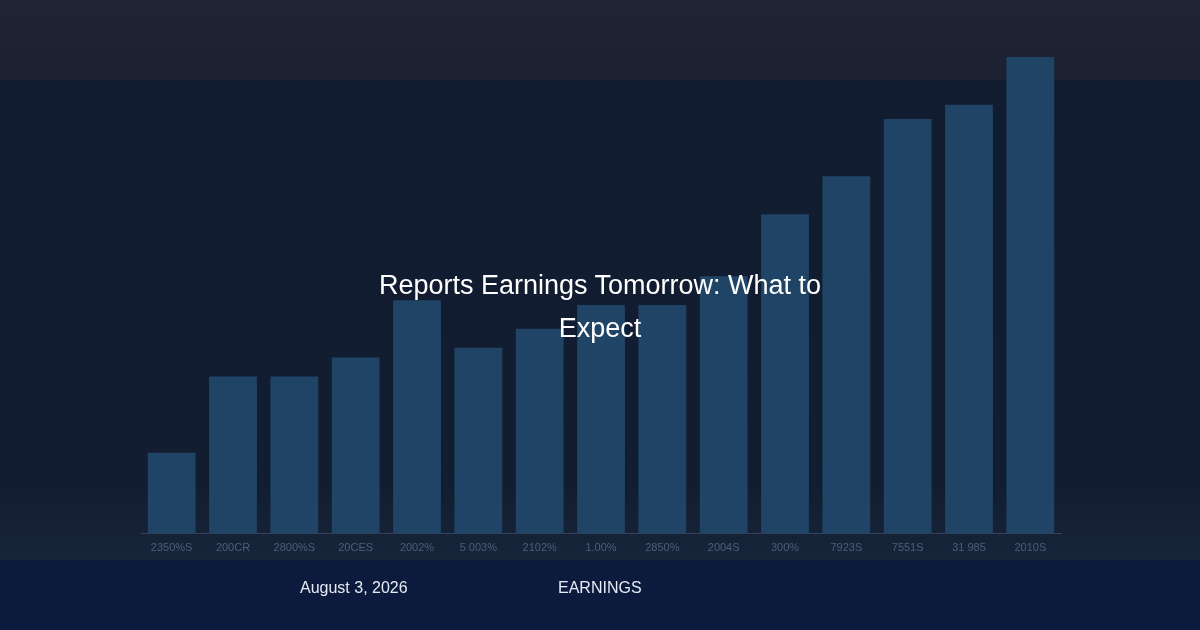  What do you see at coordinates (969, 547) in the screenshot?
I see `x-tick-label: 31 985` at bounding box center [969, 547].